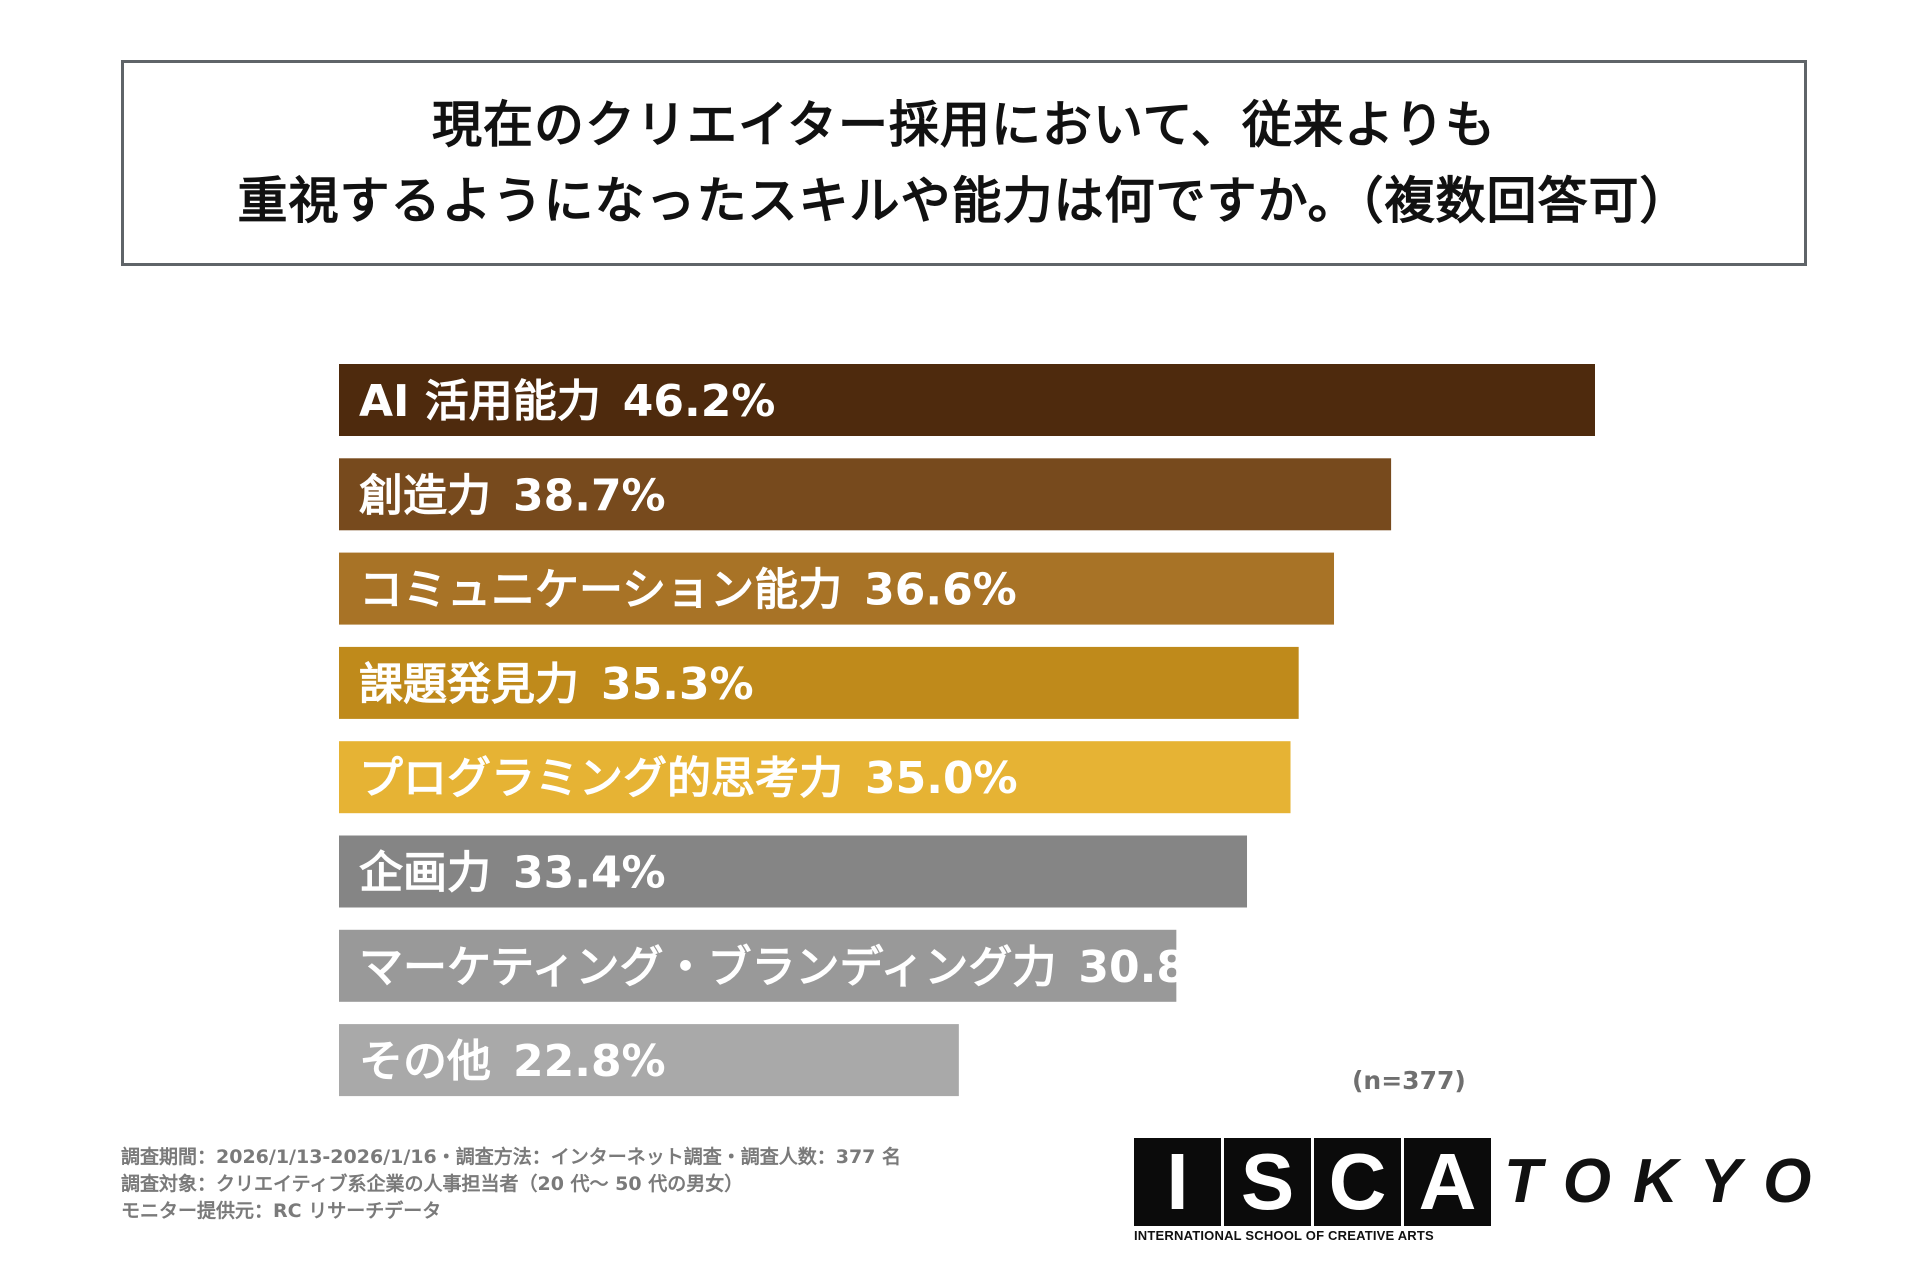  What do you see at coordinates (1177, 1182) in the screenshot?
I see `logo-letter-i: I` at bounding box center [1177, 1182].